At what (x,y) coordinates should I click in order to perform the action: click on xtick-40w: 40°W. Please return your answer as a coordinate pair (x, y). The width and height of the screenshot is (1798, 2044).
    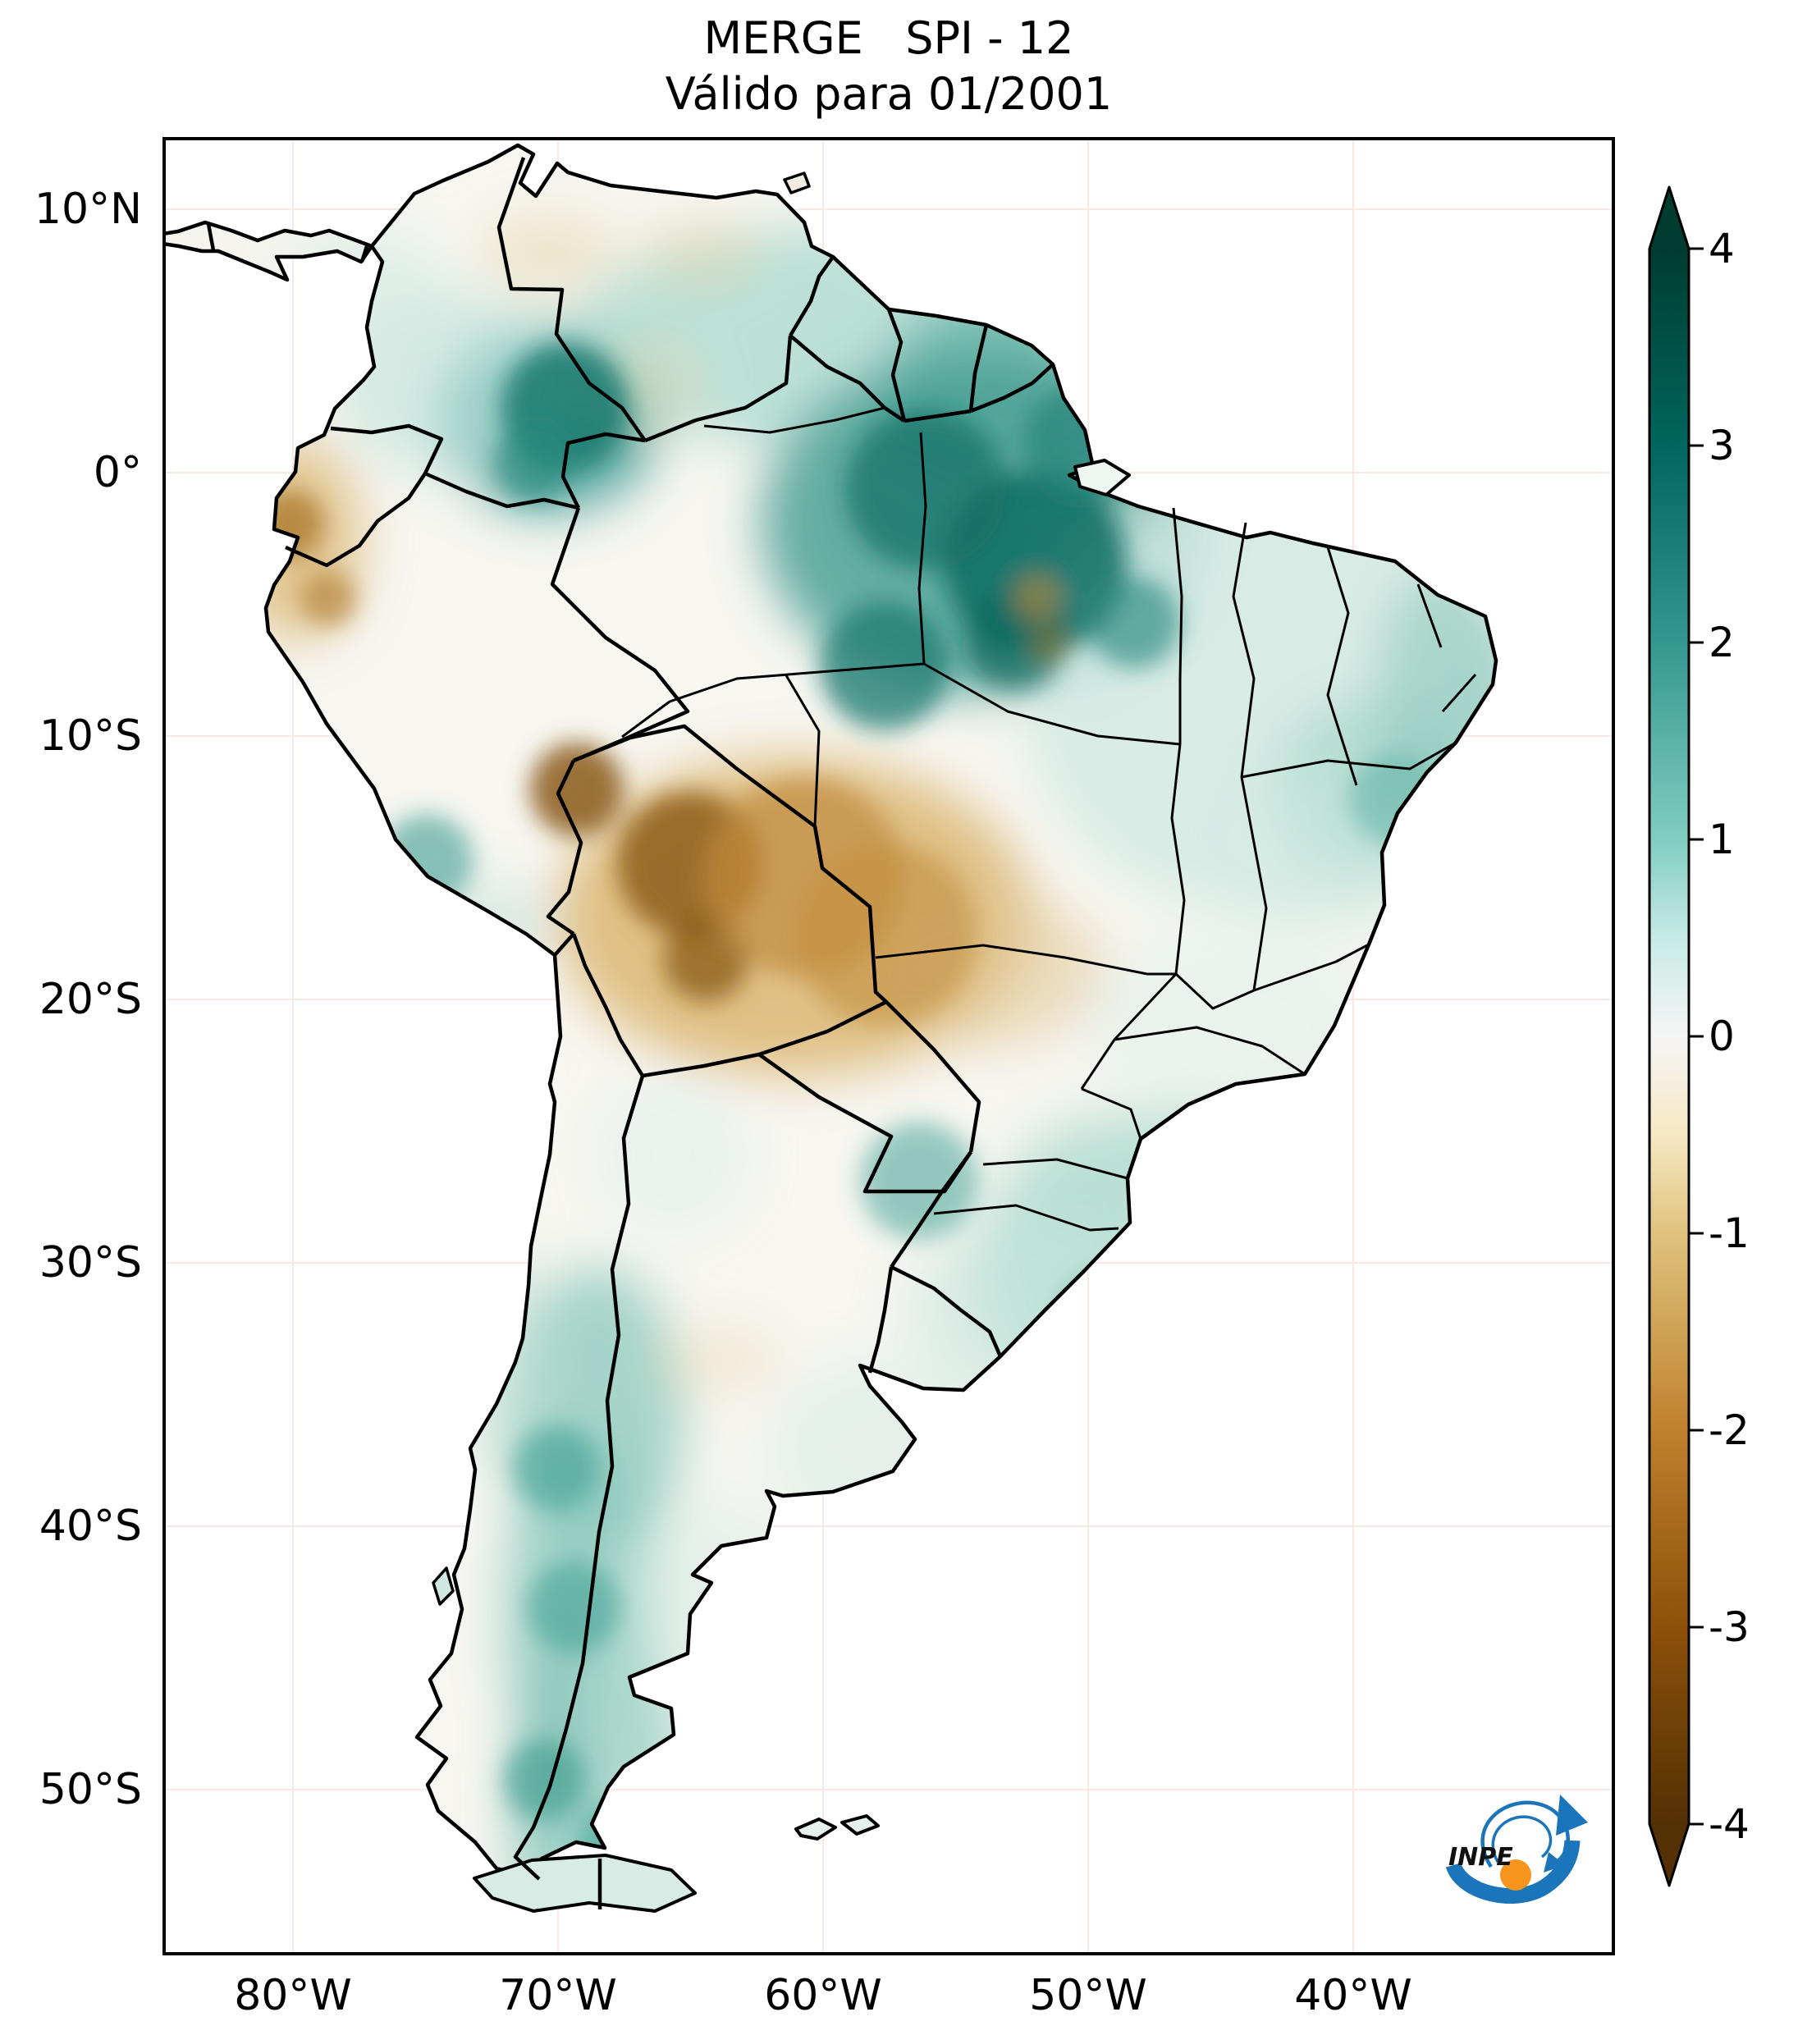
    Looking at the image, I should click on (1353, 1996).